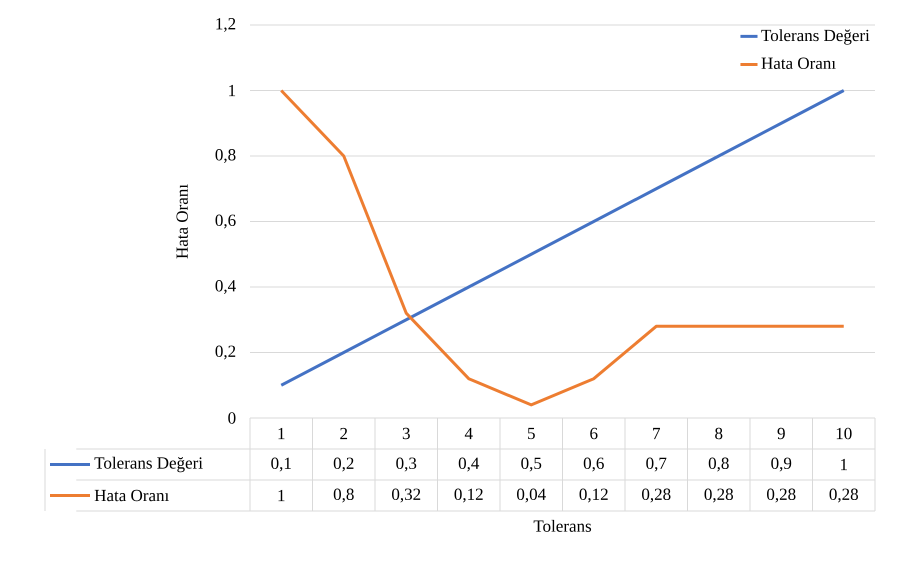 The width and height of the screenshot is (897, 574). I want to click on x-tick-label: 3, so click(406, 434).